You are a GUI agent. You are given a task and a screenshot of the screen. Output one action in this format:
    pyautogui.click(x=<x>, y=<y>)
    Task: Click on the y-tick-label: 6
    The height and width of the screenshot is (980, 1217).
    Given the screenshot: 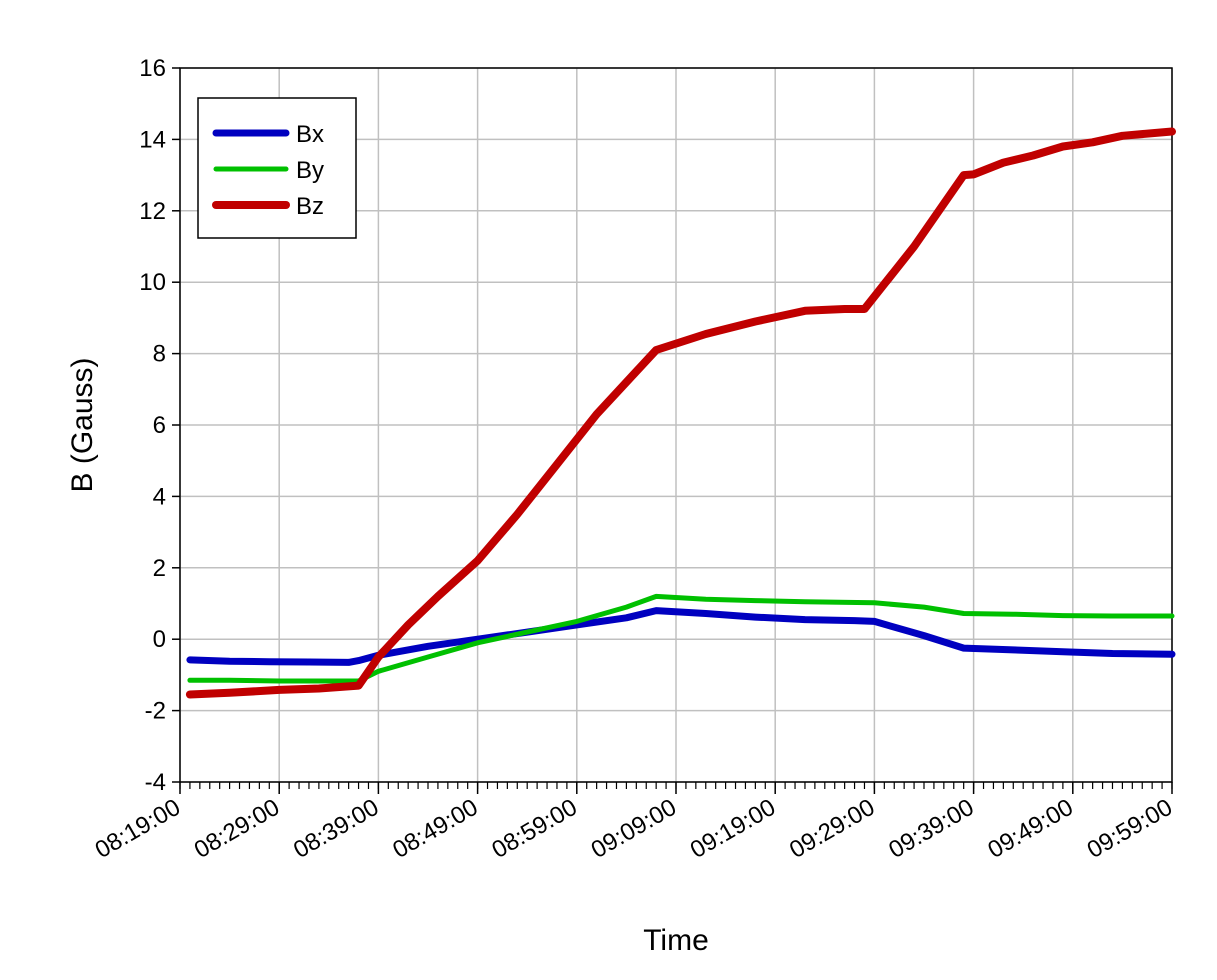 What is the action you would take?
    pyautogui.click(x=159, y=425)
    